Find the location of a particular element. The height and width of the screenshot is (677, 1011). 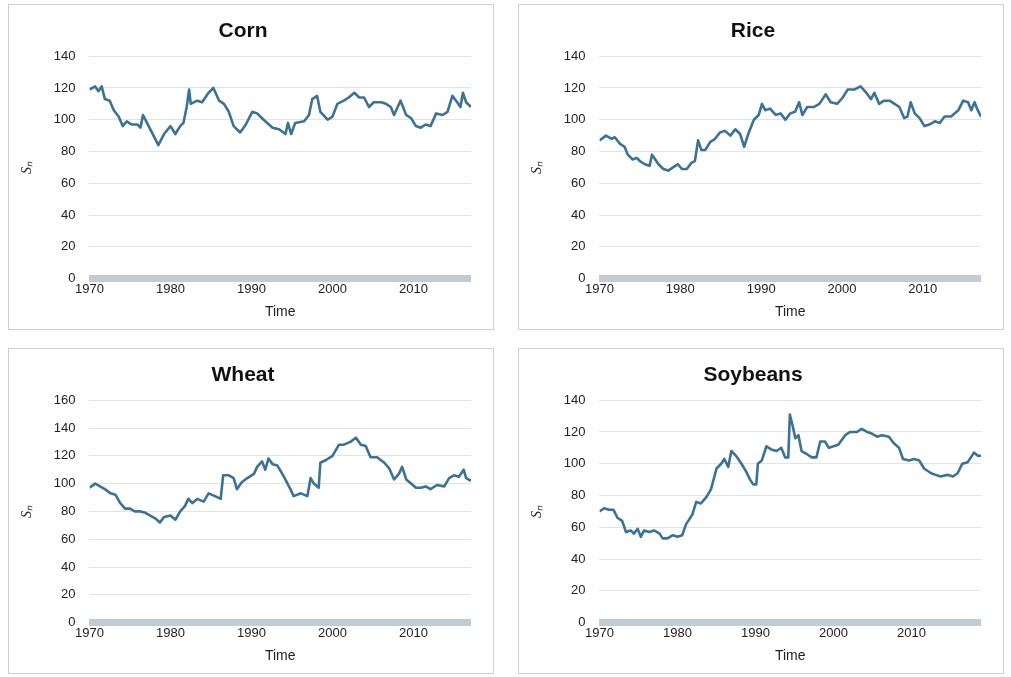

chart-title: Corn is located at coordinates (243, 30).